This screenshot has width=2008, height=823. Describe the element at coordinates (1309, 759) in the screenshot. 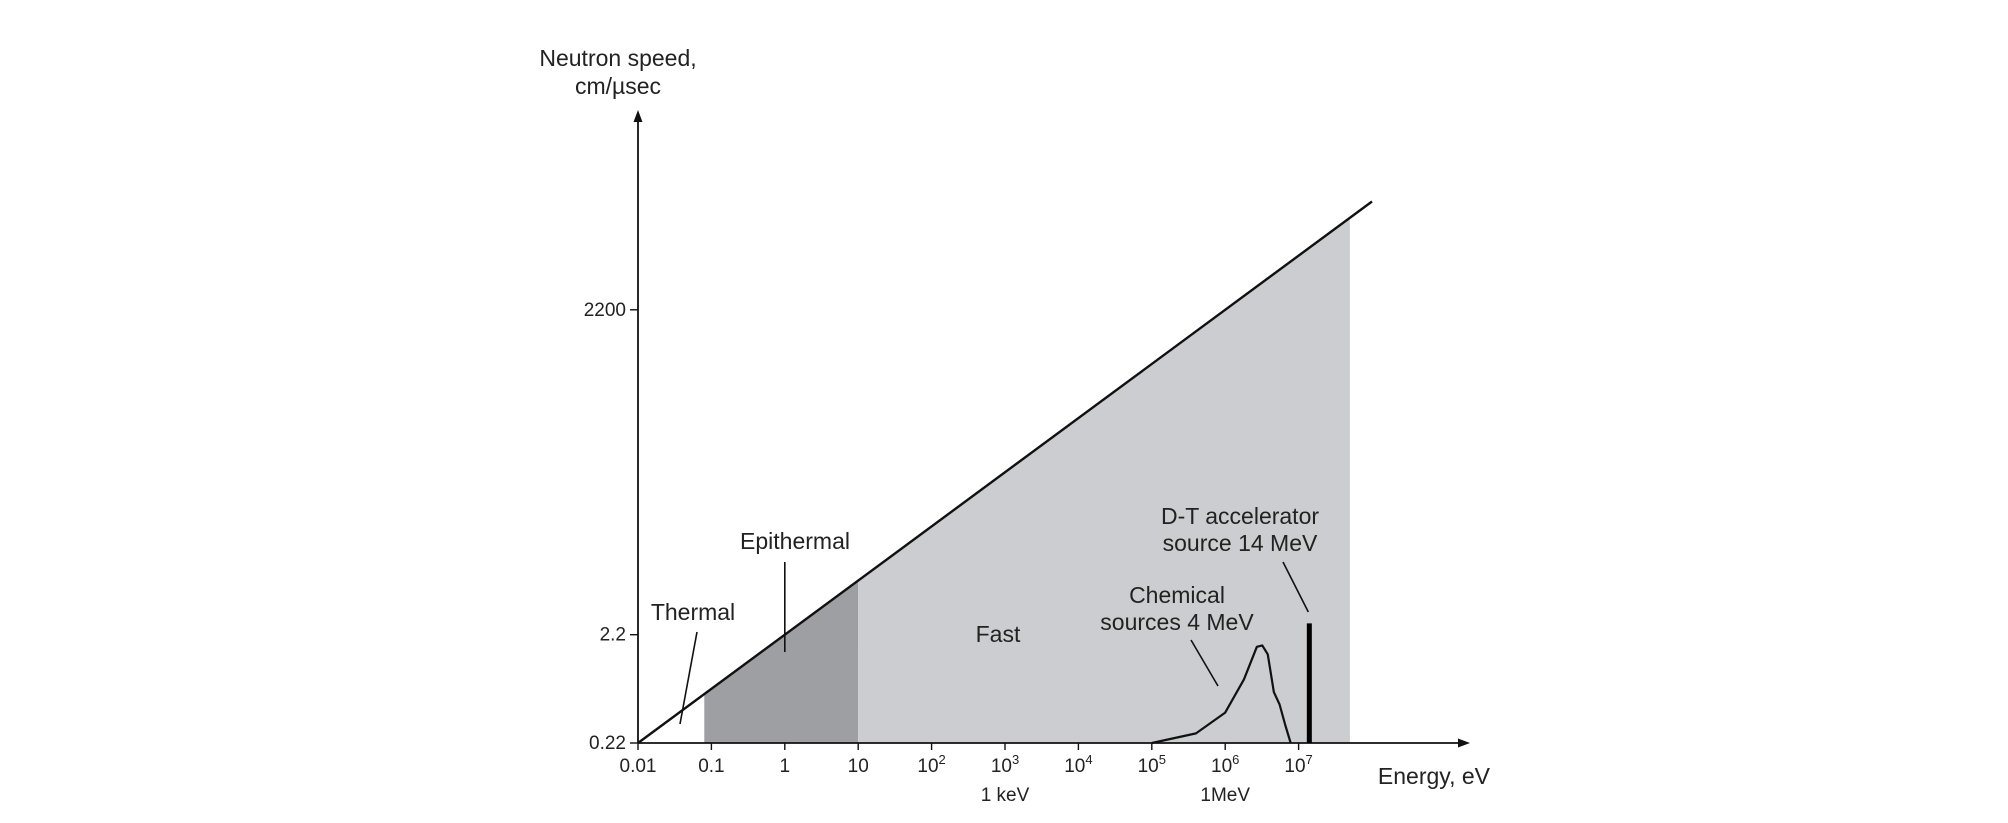

I see `x-tick-exponent: 7` at that location.